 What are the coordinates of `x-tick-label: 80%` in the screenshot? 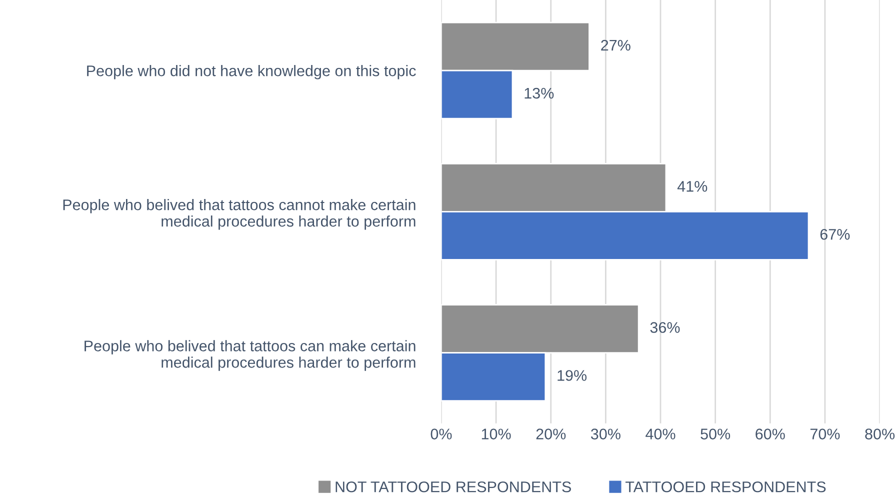 It's located at (880, 434).